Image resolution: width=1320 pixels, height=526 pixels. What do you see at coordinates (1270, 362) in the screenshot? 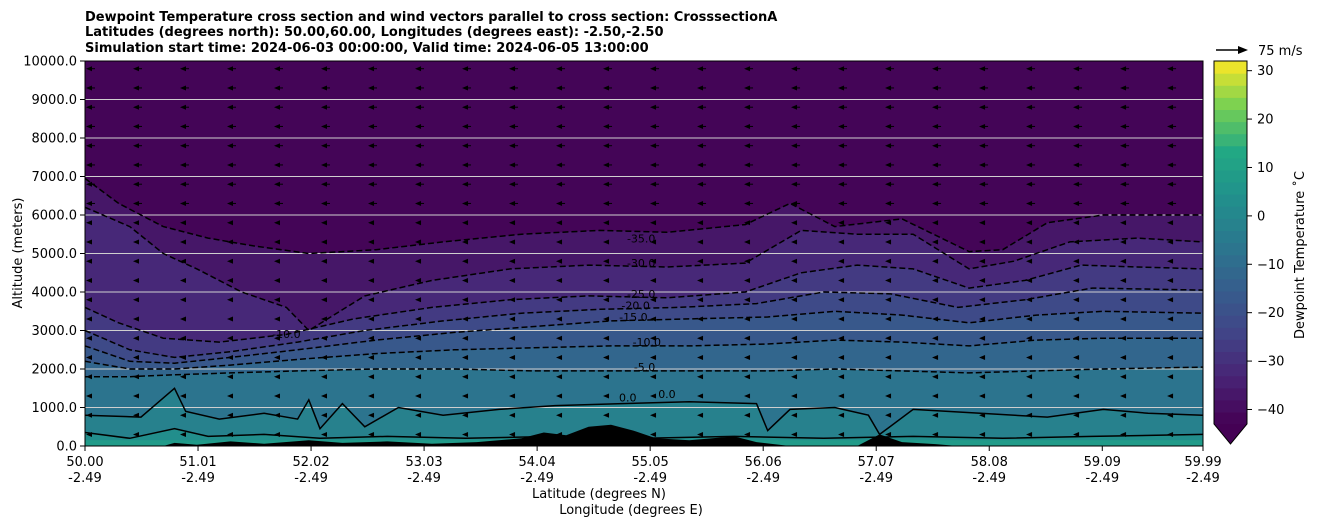
I see `colorbar-tick-label: −30` at bounding box center [1270, 362].